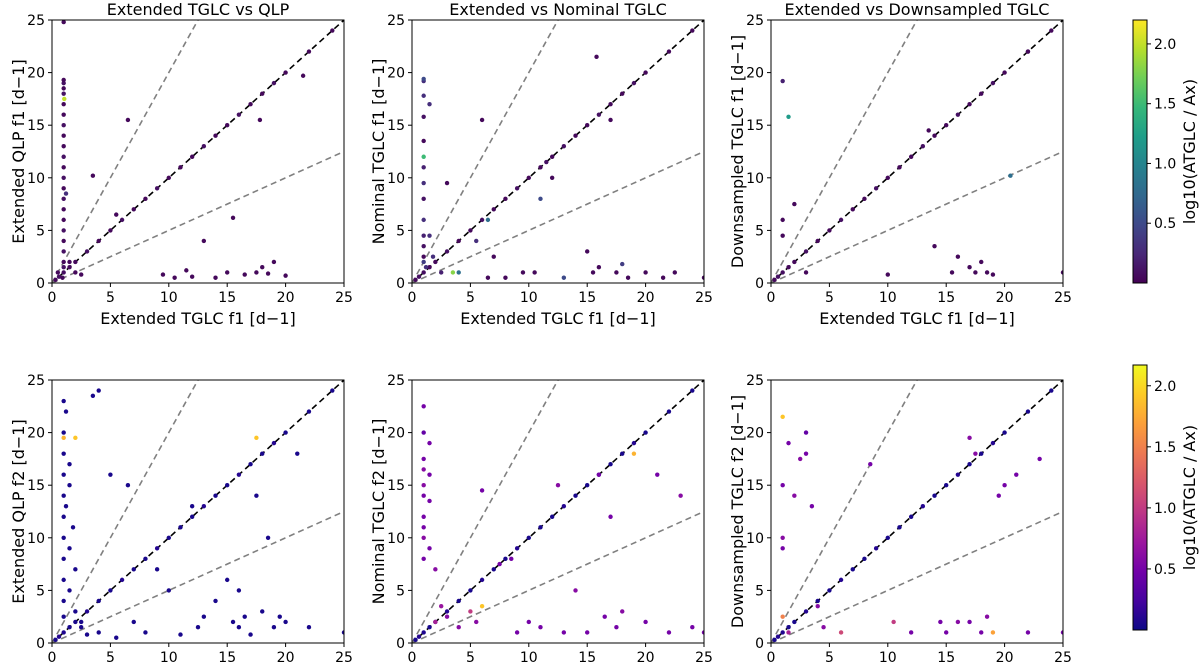 This screenshot has width=1200, height=670. I want to click on chart-title: Extended TGLC vs QLP, so click(198, 9).